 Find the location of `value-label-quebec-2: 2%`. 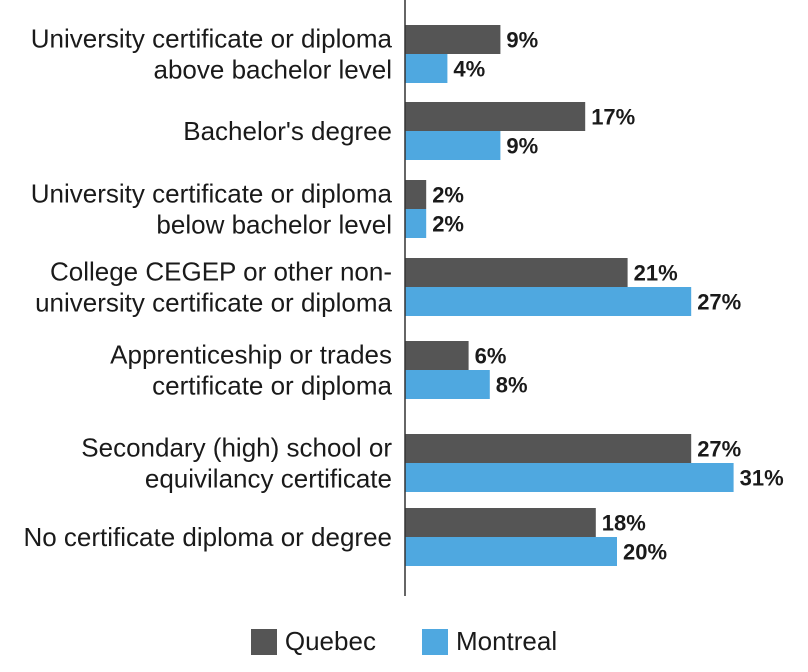

value-label-quebec-2: 2% is located at coordinates (448, 195).